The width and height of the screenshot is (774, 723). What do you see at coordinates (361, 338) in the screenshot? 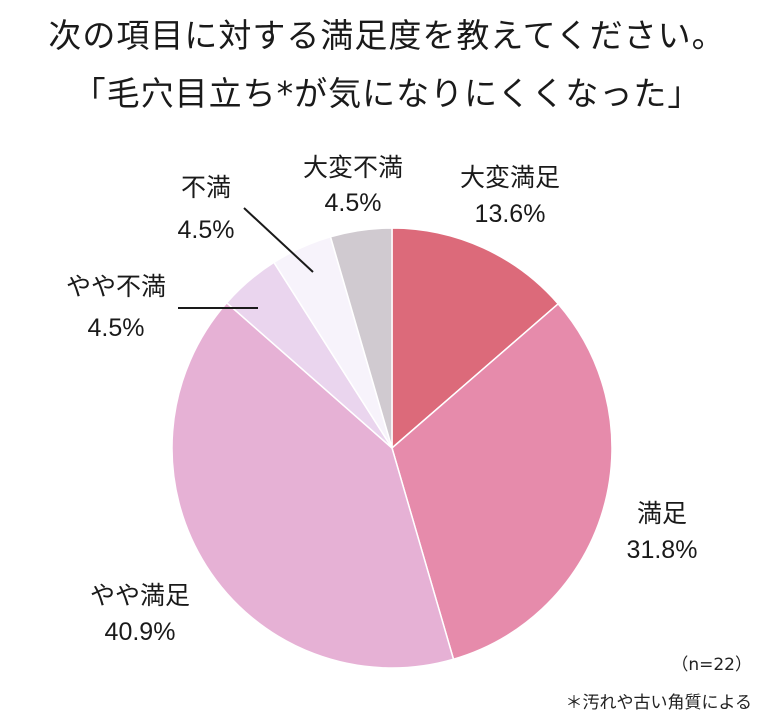
I see `pie-slice-very-dissatisfied` at bounding box center [361, 338].